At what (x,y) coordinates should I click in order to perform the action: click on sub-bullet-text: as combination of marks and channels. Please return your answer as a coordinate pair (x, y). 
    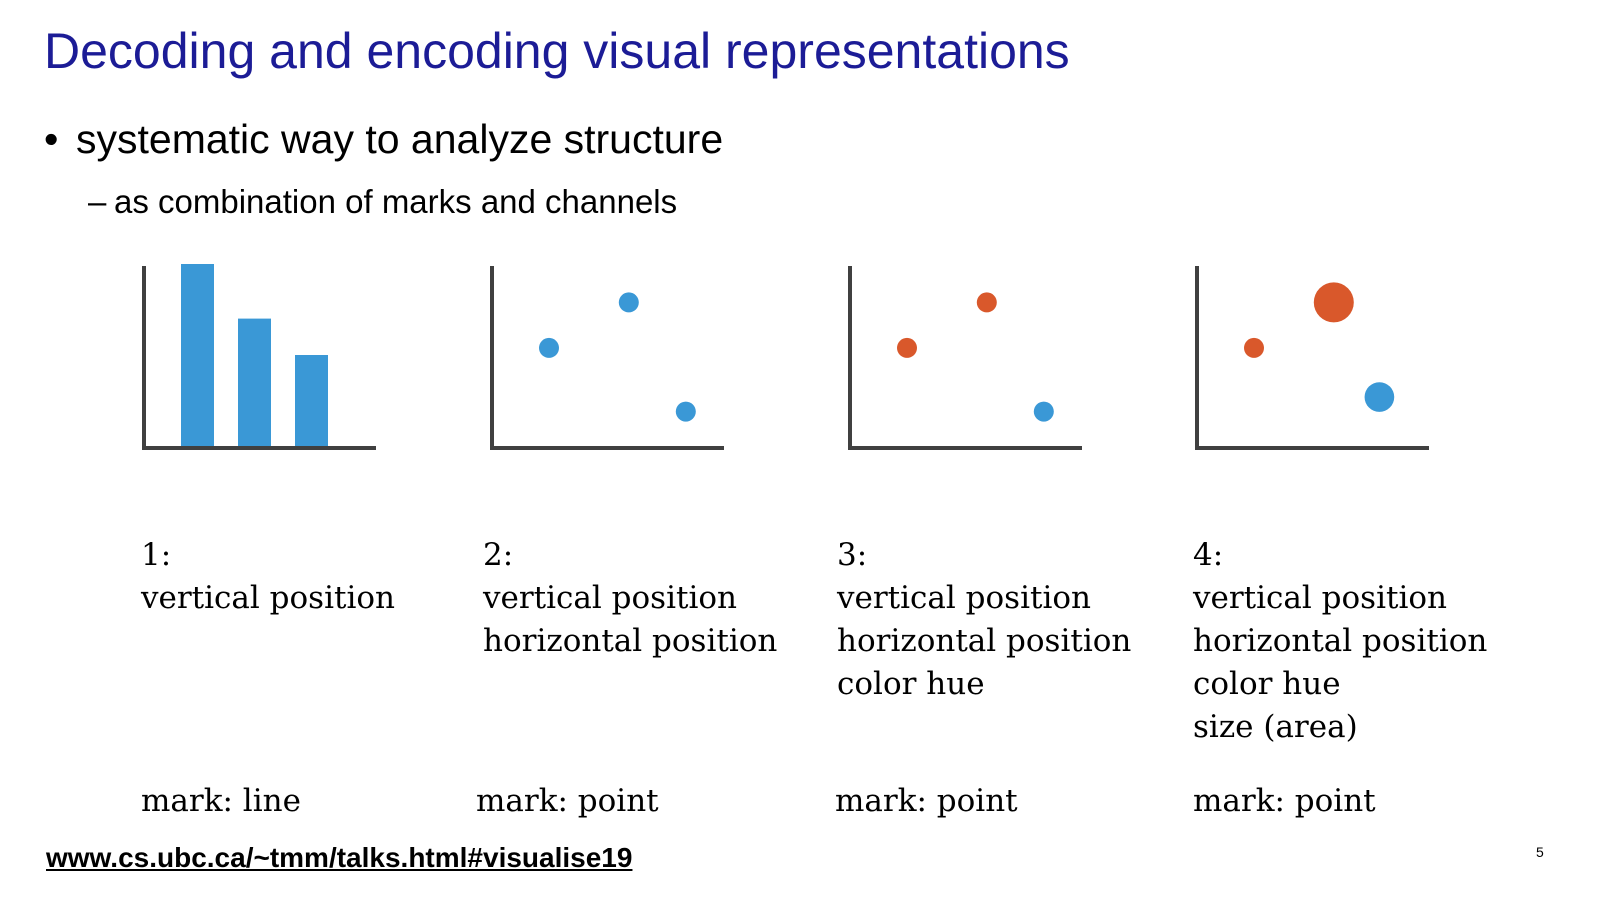
    Looking at the image, I should click on (396, 201).